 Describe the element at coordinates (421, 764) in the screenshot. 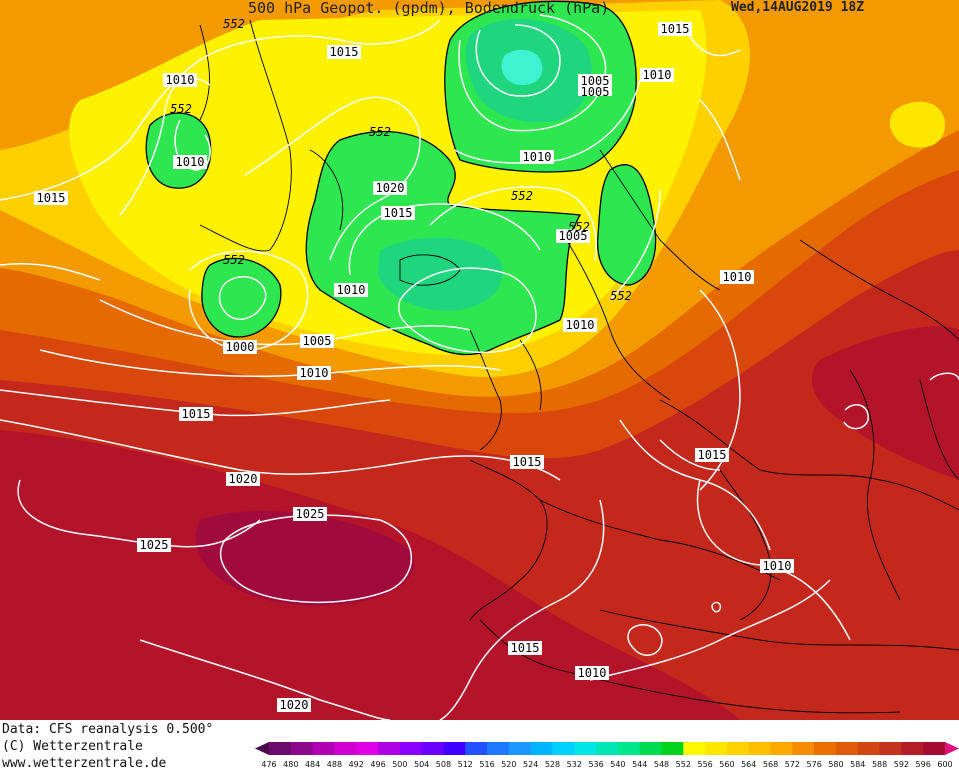

I see `legend-tick-label: 504` at that location.